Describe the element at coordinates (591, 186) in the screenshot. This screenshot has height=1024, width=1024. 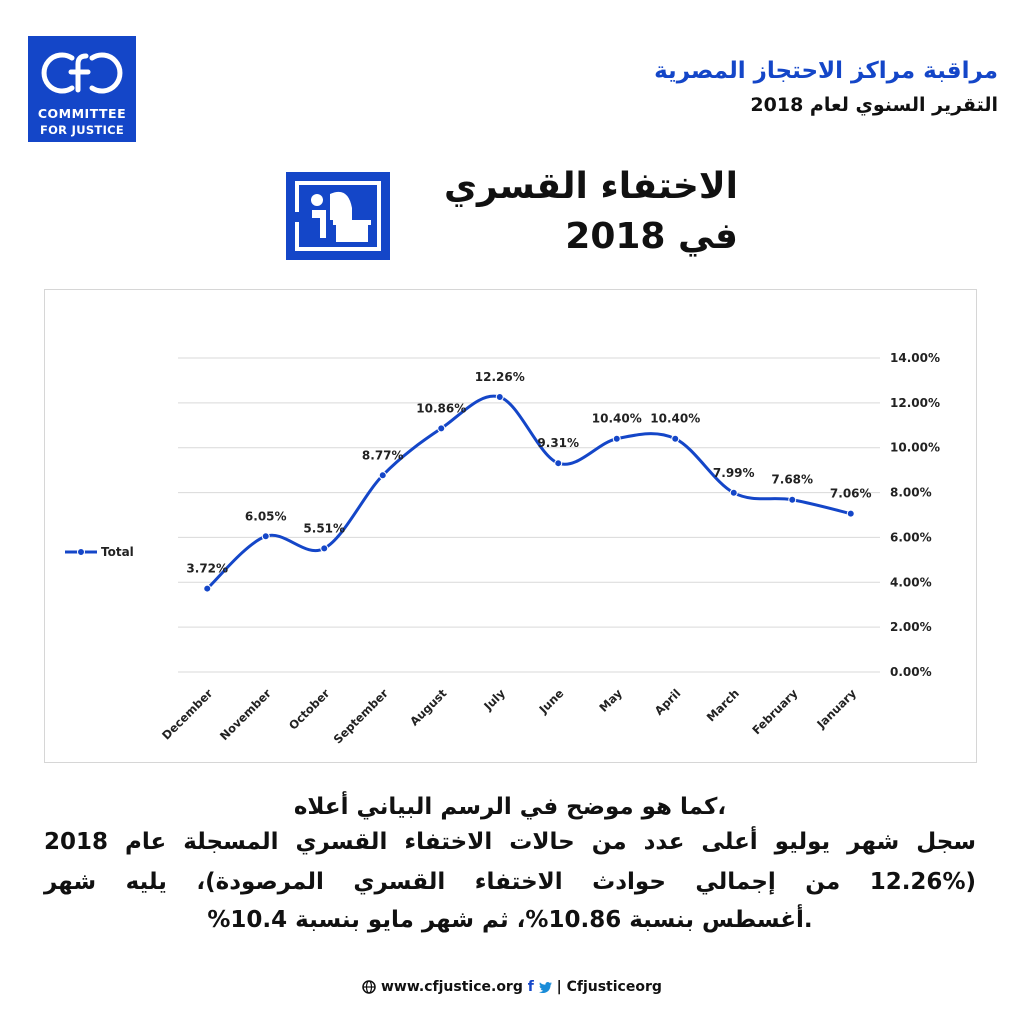
I see `topic-title: الاختفاء القسري` at that location.